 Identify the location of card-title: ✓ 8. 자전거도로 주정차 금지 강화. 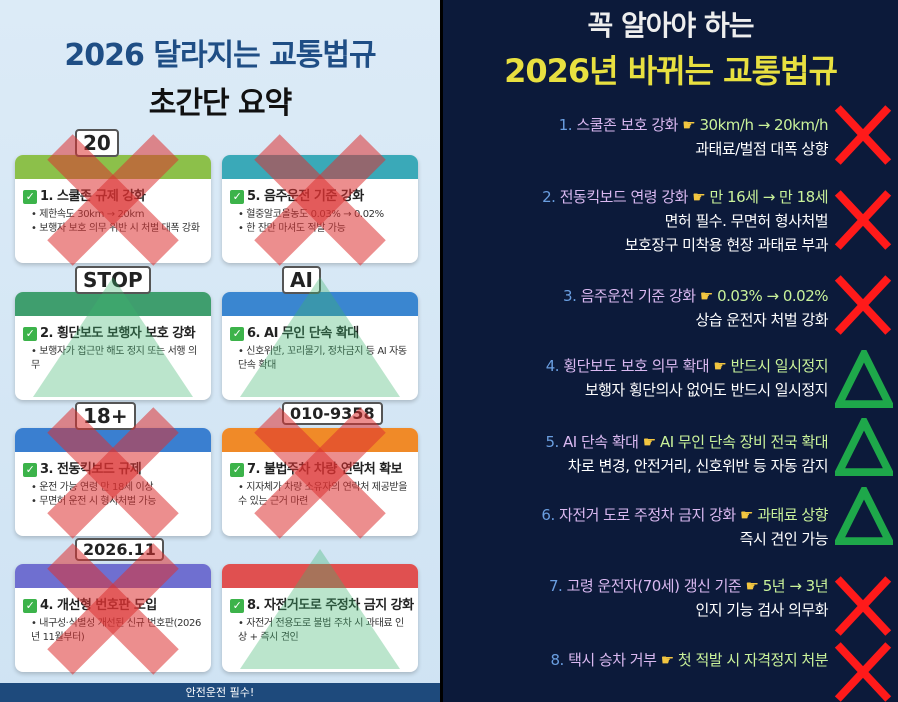
(320, 600).